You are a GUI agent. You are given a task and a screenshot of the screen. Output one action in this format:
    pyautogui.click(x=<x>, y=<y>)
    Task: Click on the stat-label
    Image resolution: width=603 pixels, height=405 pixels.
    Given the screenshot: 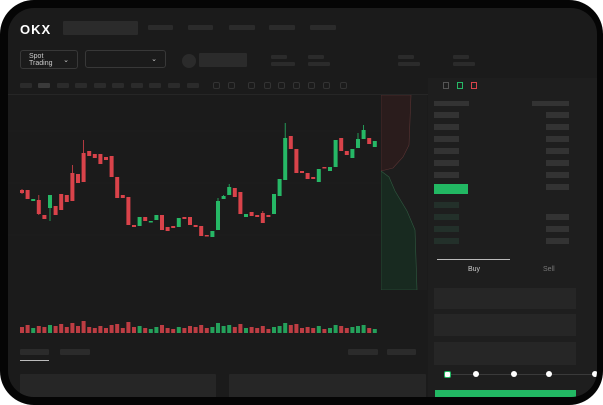 What is the action you would take?
    pyautogui.click(x=406, y=57)
    